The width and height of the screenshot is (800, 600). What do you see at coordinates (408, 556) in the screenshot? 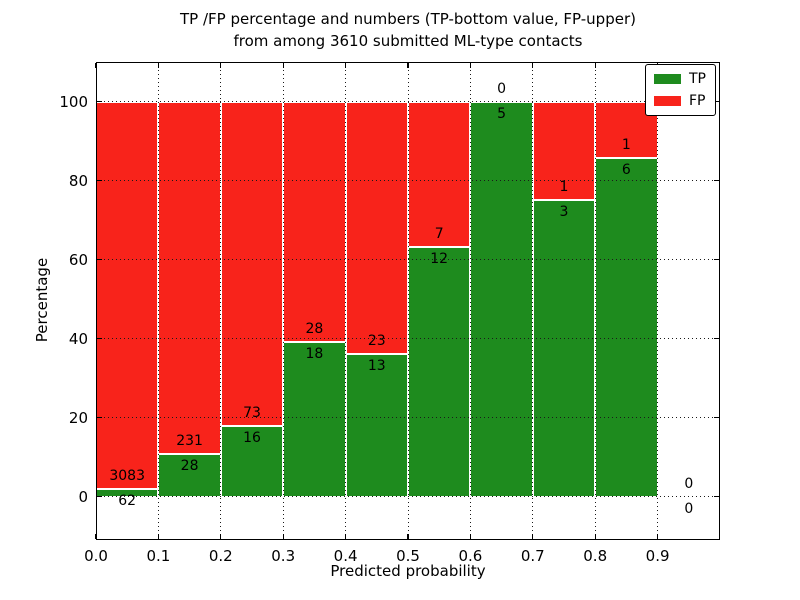
I see `x-tick-label: 0.5` at bounding box center [408, 556].